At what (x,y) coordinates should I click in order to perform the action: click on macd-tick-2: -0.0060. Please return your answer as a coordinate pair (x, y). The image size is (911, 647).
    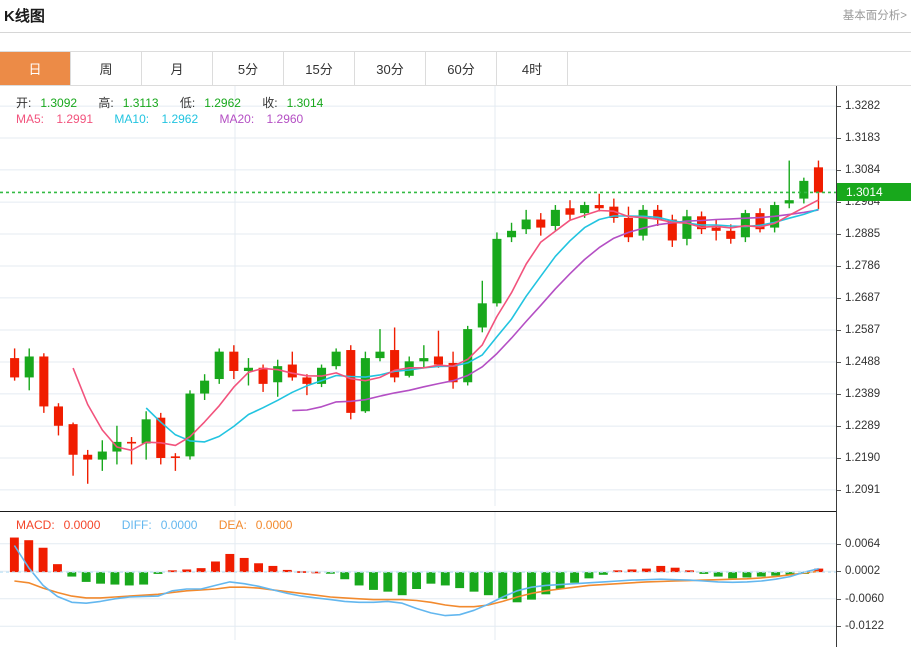
    Looking at the image, I should click on (860, 599).